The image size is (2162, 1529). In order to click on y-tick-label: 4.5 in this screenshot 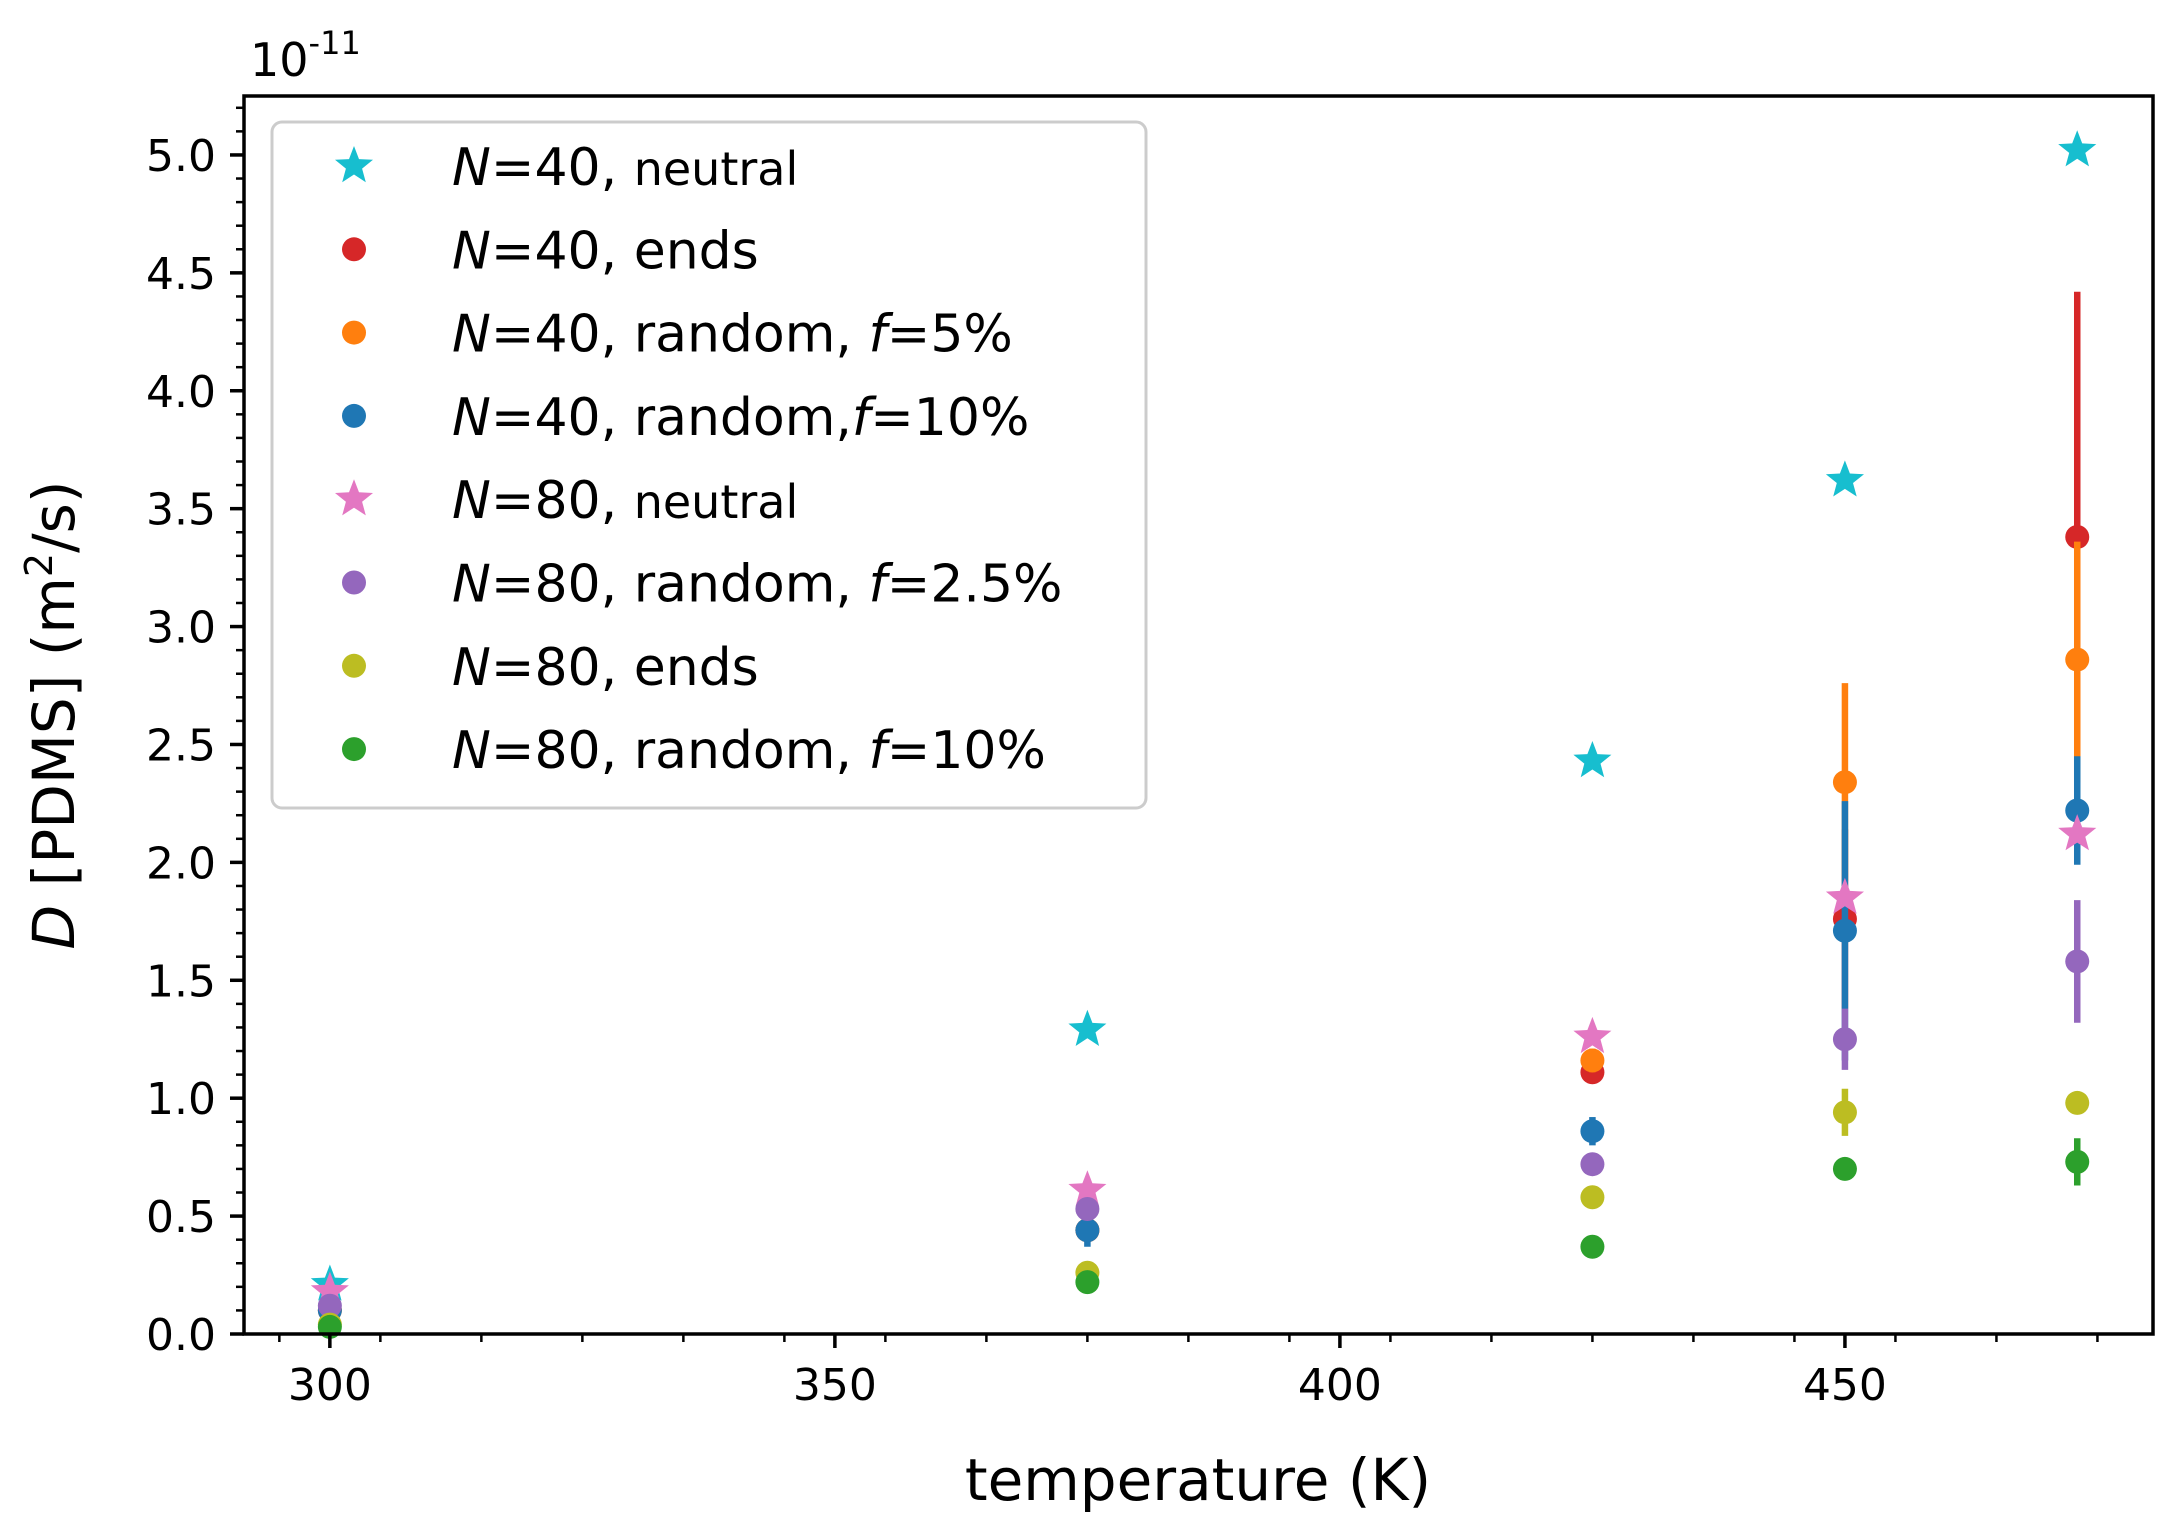, I will do `click(181, 274)`.